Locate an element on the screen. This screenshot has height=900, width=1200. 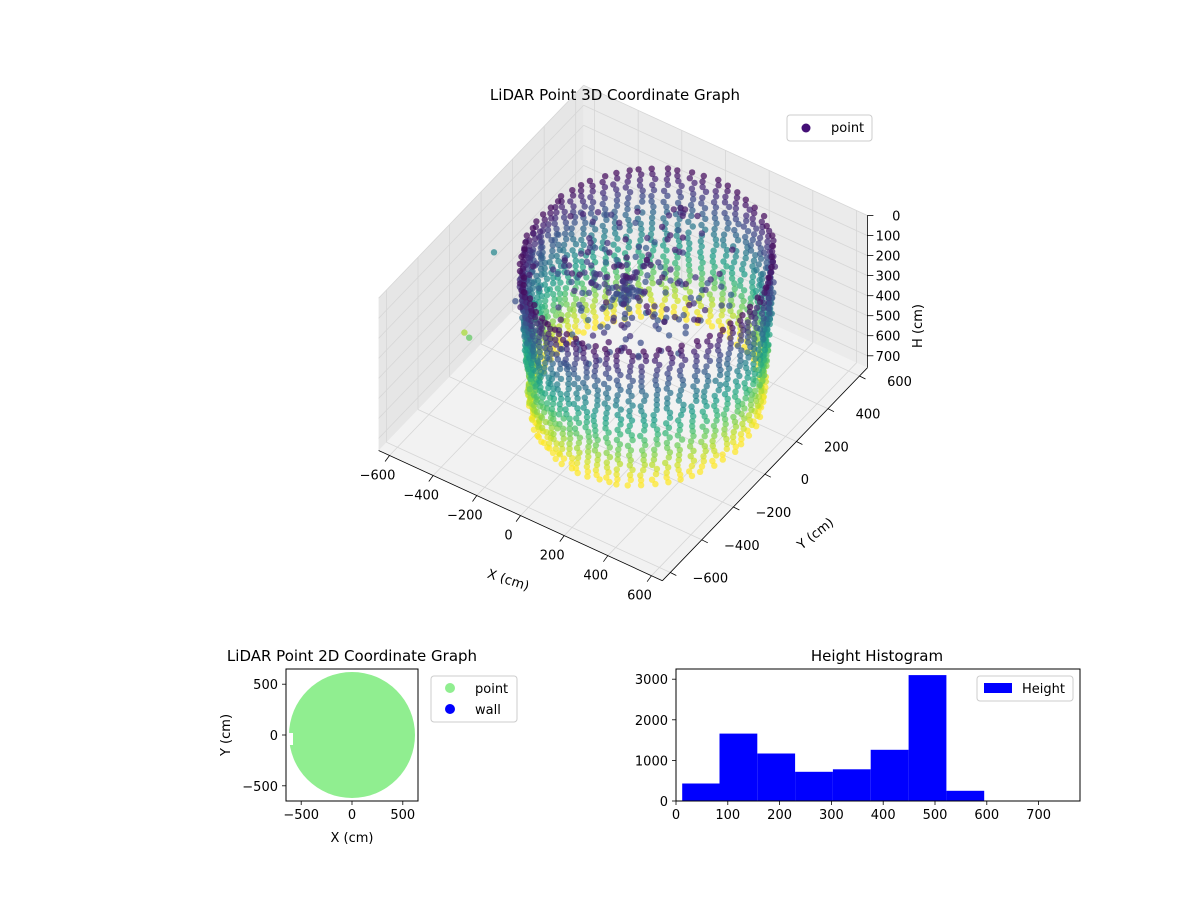
x-tick-label: 100 is located at coordinates (727, 815).